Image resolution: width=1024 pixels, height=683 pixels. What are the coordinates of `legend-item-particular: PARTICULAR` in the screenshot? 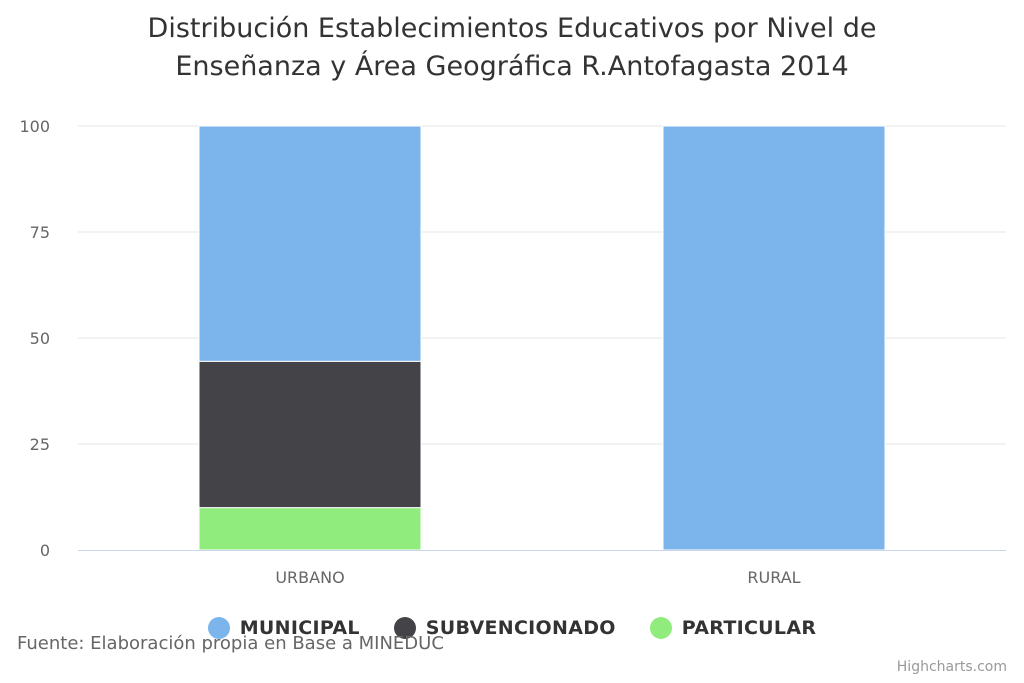 It's located at (733, 628).